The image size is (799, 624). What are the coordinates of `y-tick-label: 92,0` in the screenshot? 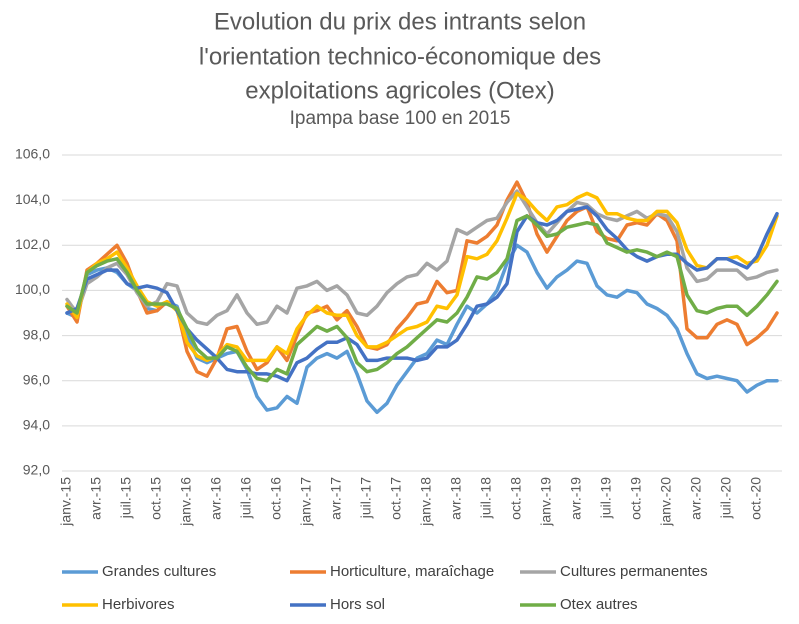 It's located at (36, 470).